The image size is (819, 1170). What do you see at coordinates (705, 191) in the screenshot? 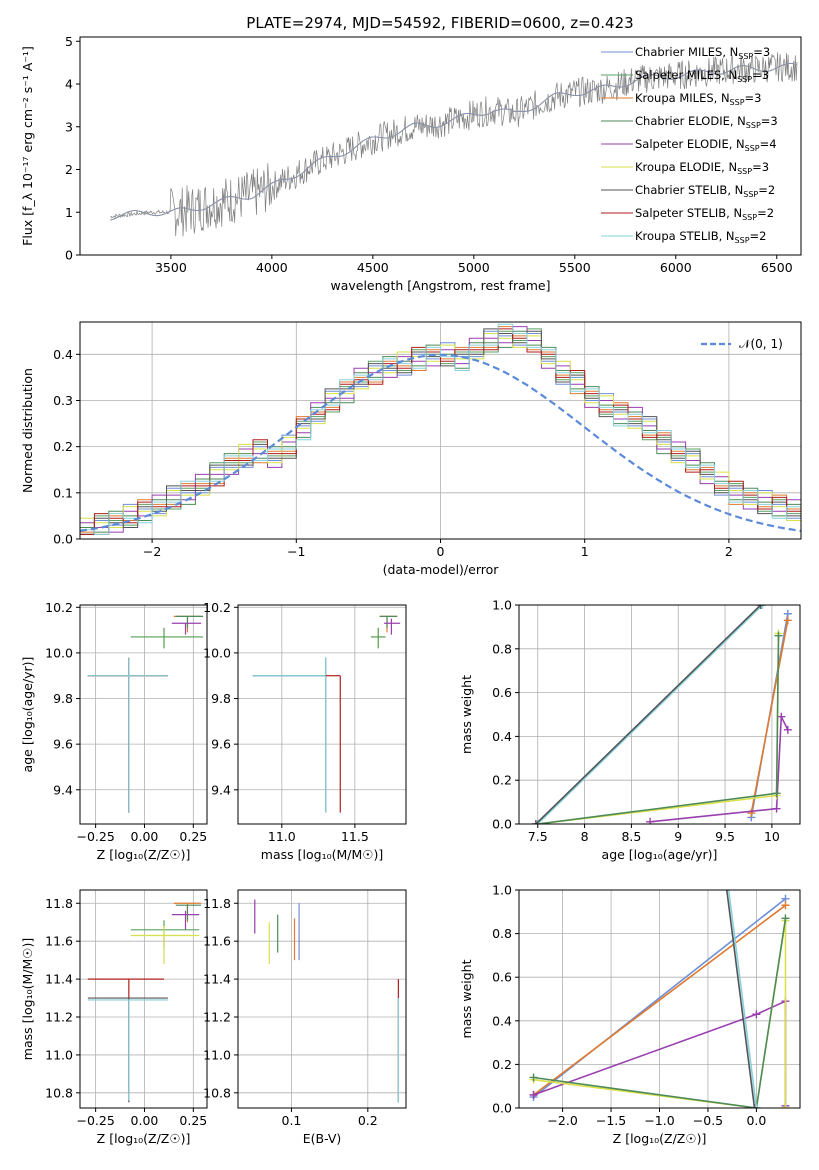
I see `legend-label: Chabrier STELIB, NSSP=2` at bounding box center [705, 191].